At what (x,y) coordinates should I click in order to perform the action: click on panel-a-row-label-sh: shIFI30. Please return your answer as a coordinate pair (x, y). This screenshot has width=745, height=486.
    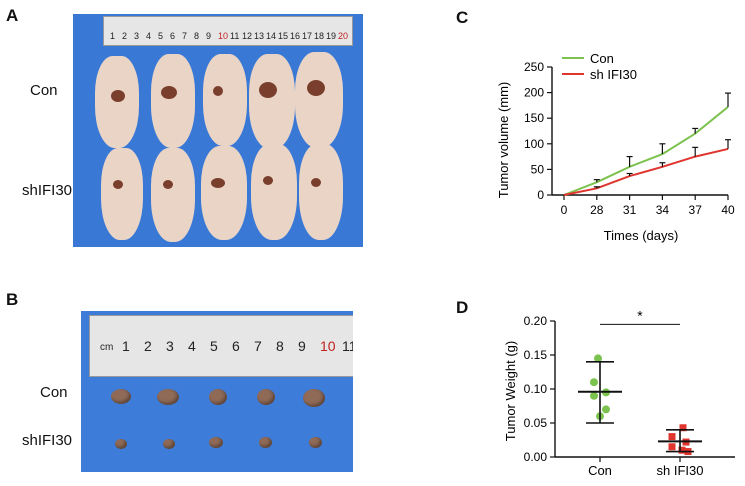
    Looking at the image, I should click on (47, 190).